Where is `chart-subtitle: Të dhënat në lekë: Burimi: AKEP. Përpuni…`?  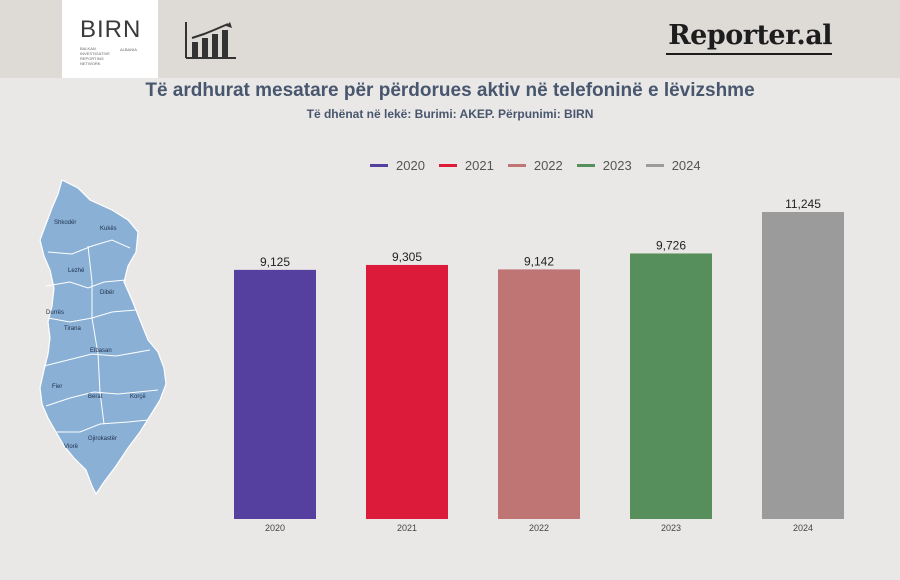 chart-subtitle: Të dhënat në lekë: Burimi: AKEP. Përpuni… is located at coordinates (450, 114).